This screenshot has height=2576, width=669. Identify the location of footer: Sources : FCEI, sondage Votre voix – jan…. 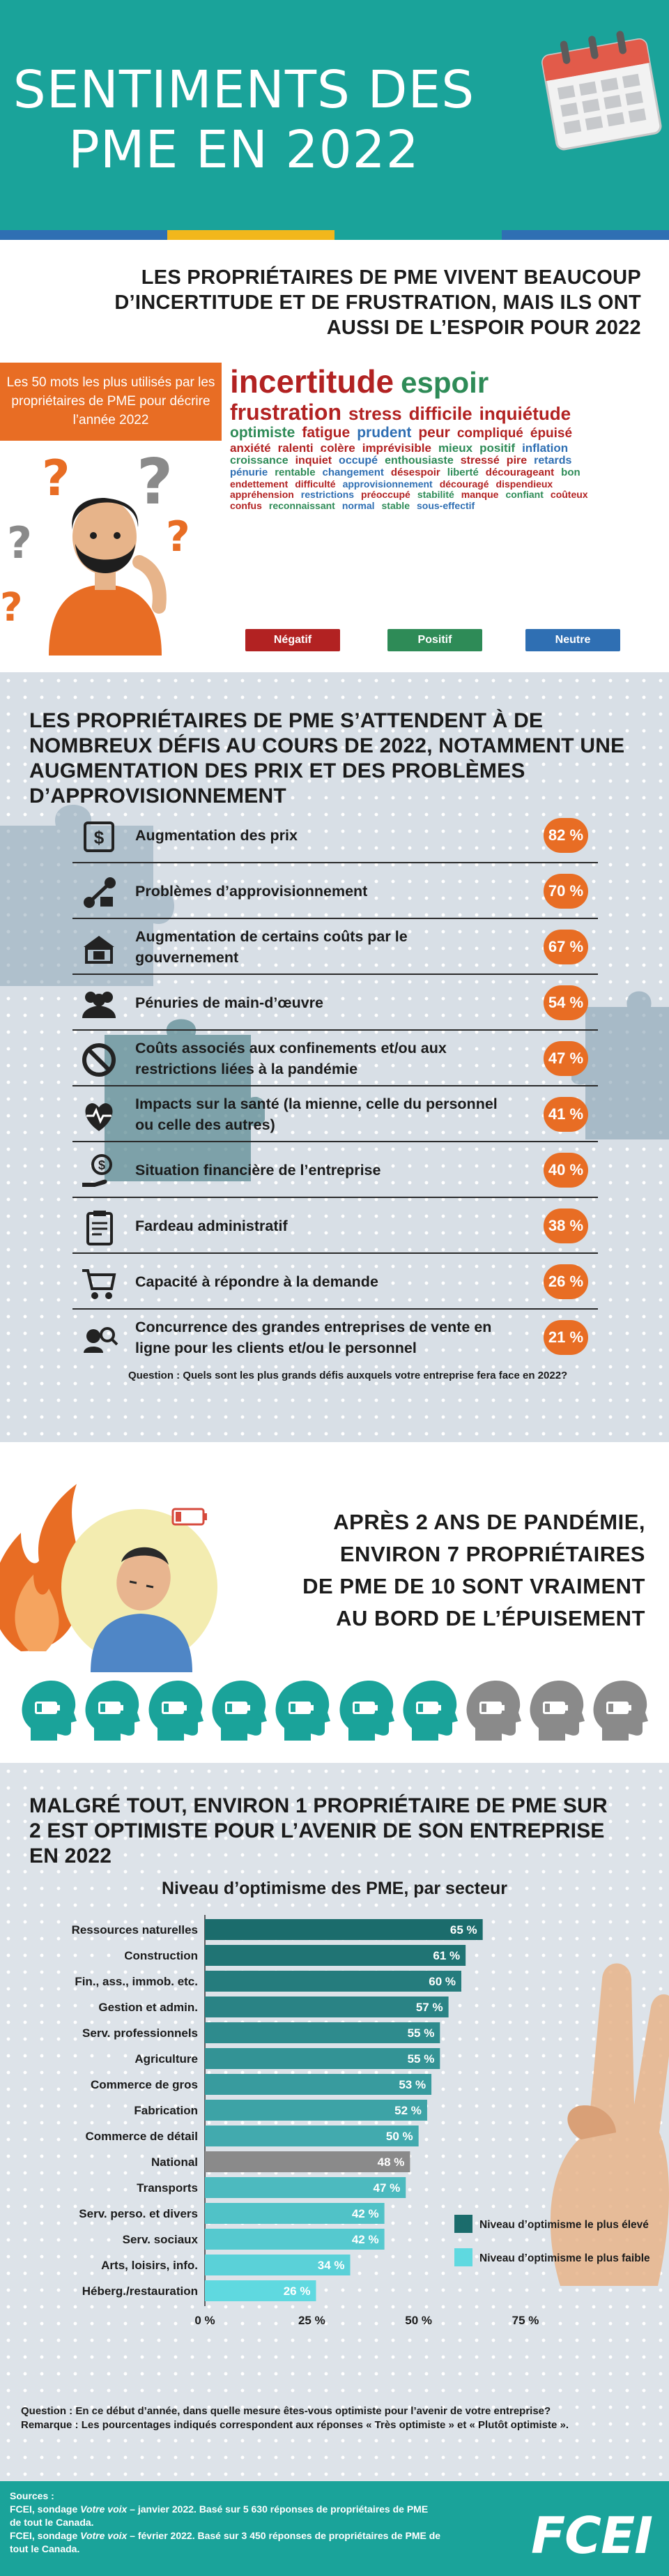
(334, 2528).